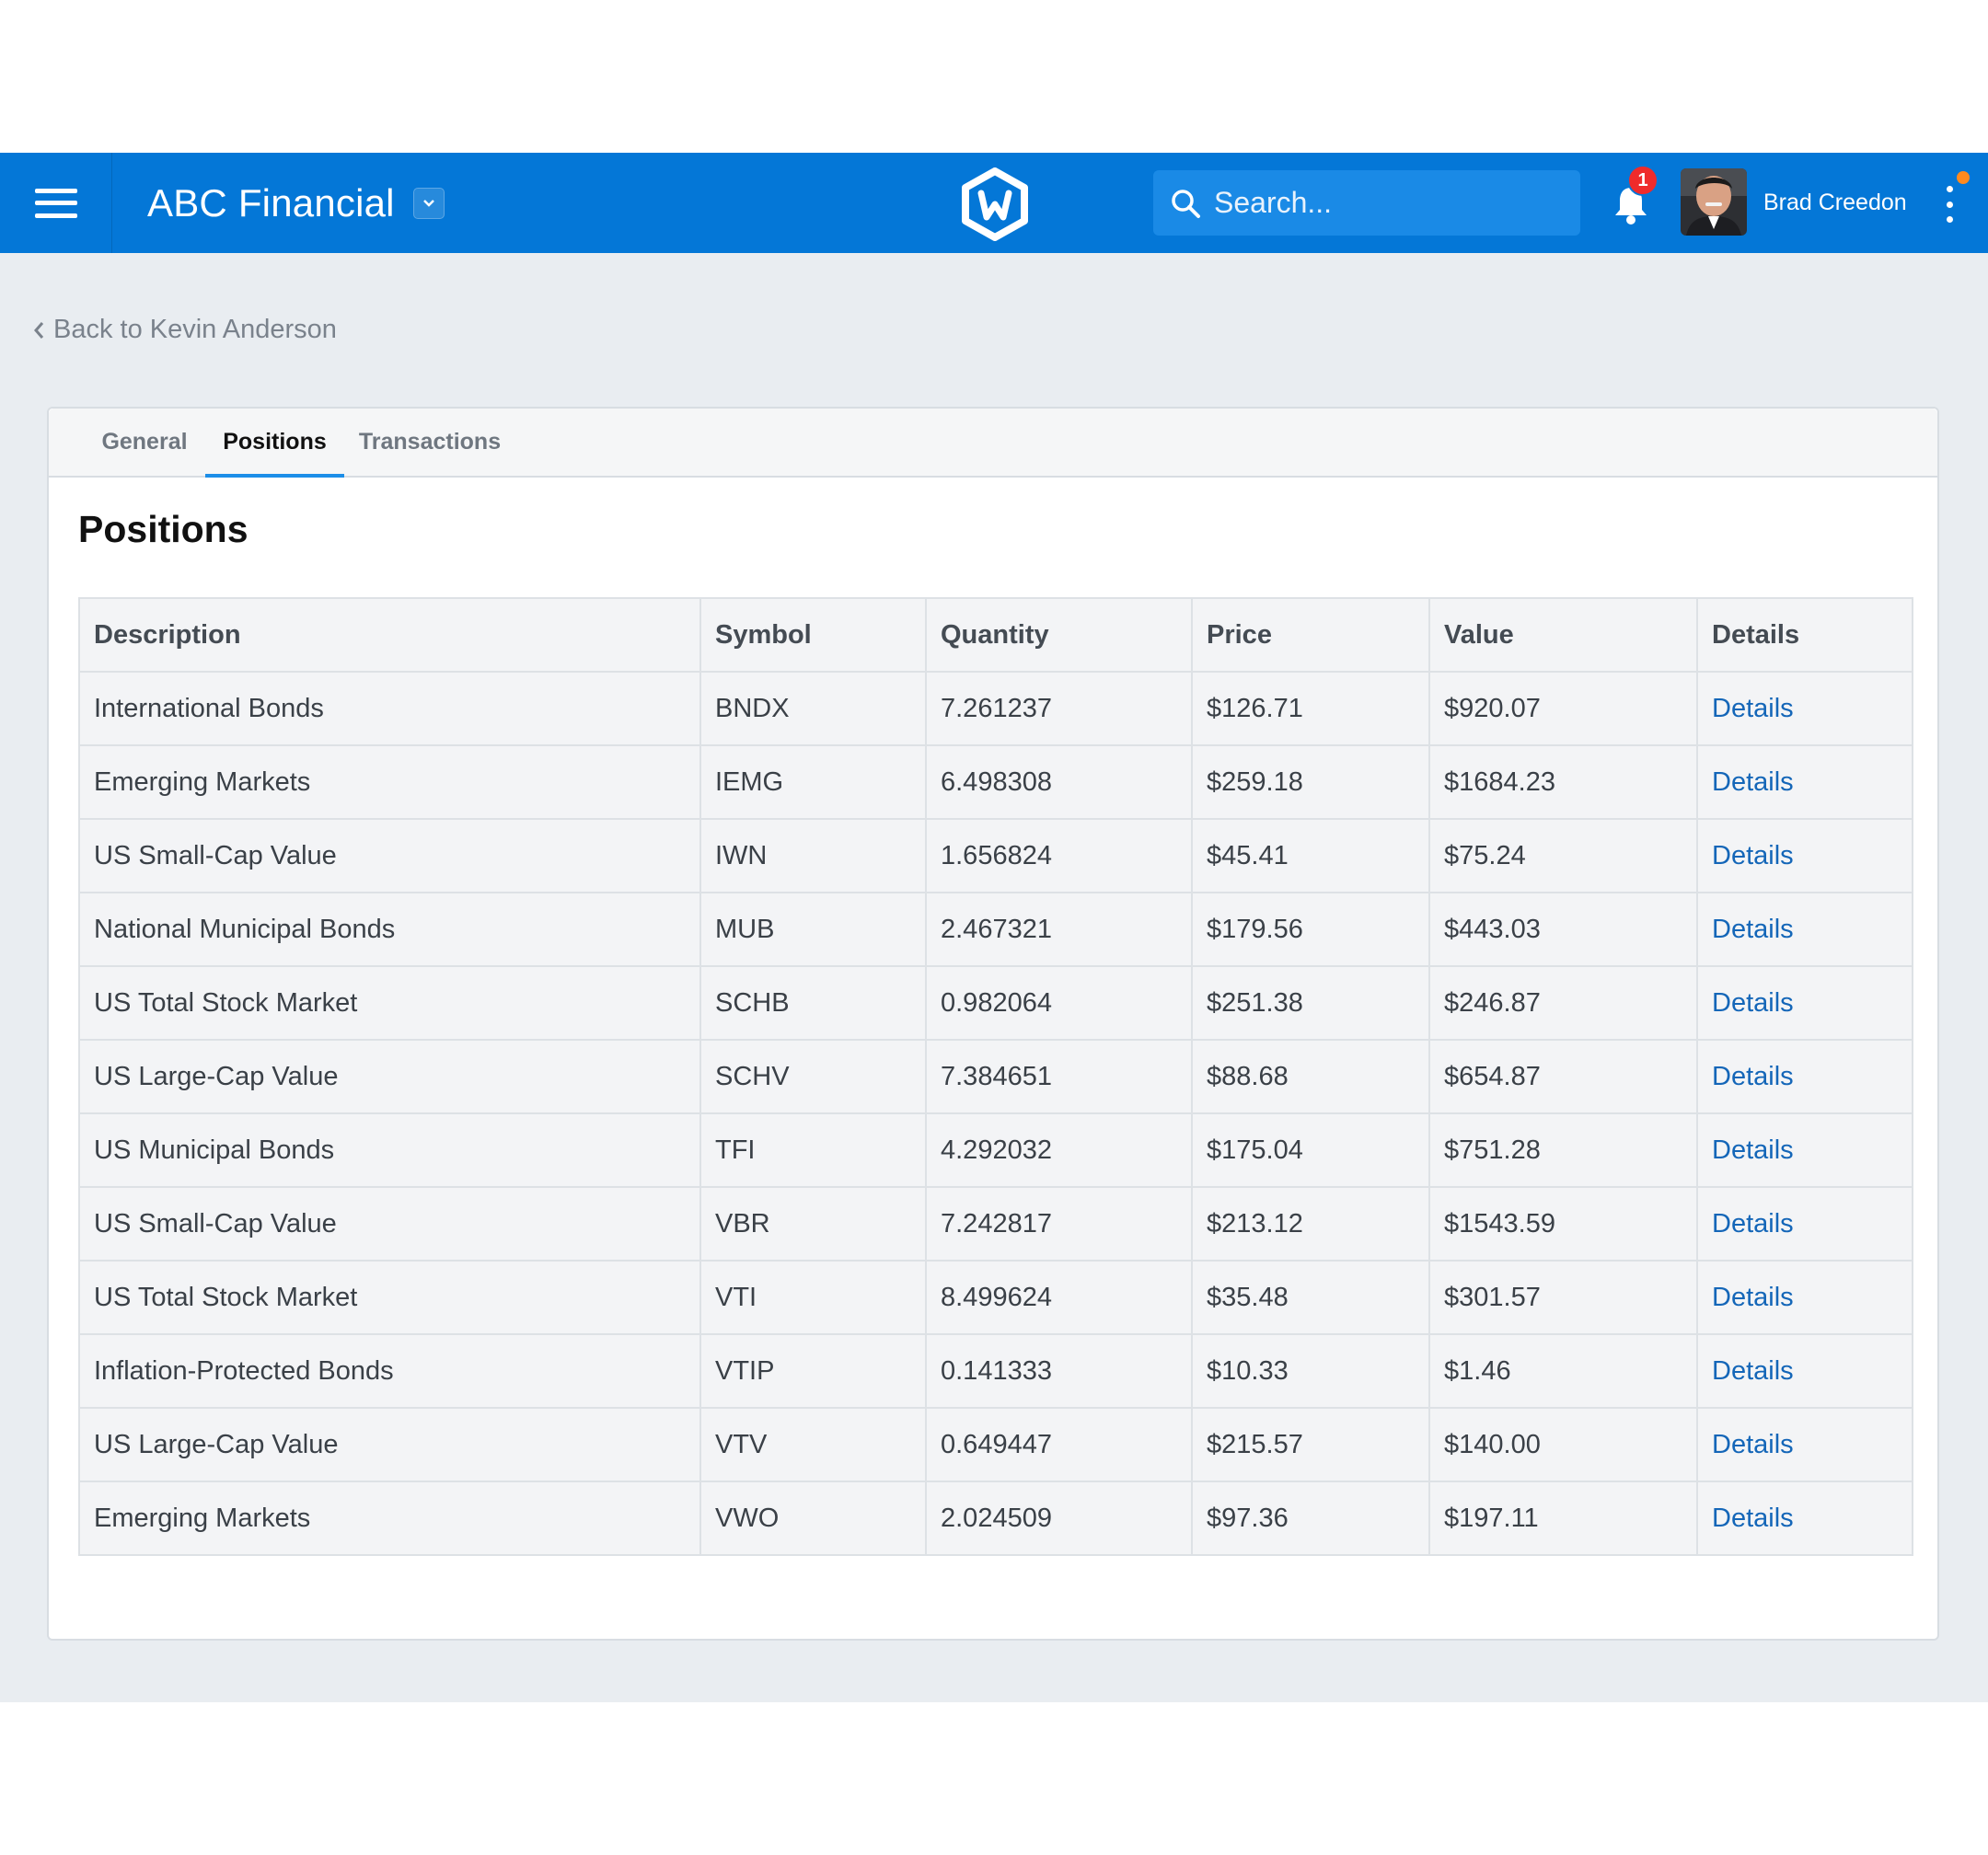  What do you see at coordinates (813, 1297) in the screenshot?
I see `cell-symbol: VTI` at bounding box center [813, 1297].